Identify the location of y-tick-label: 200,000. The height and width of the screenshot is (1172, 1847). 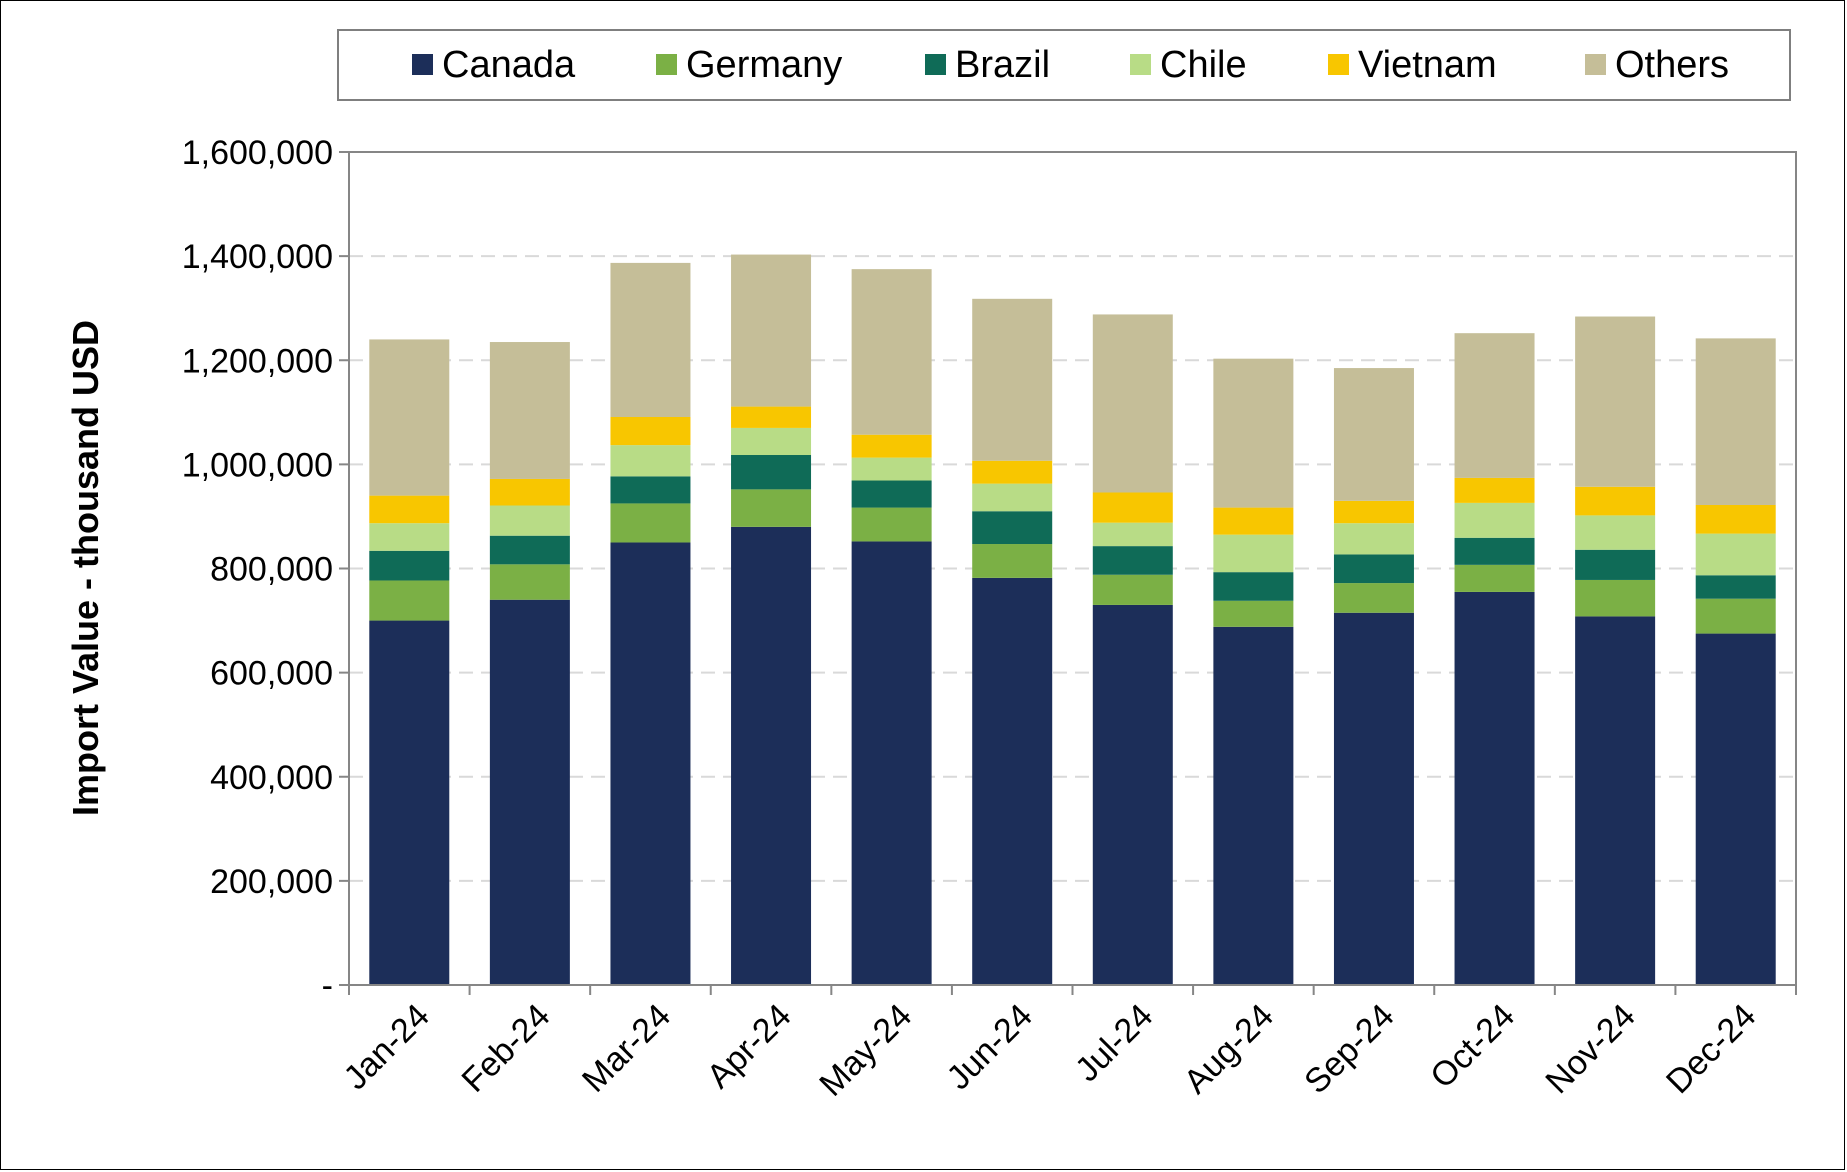
(271, 882).